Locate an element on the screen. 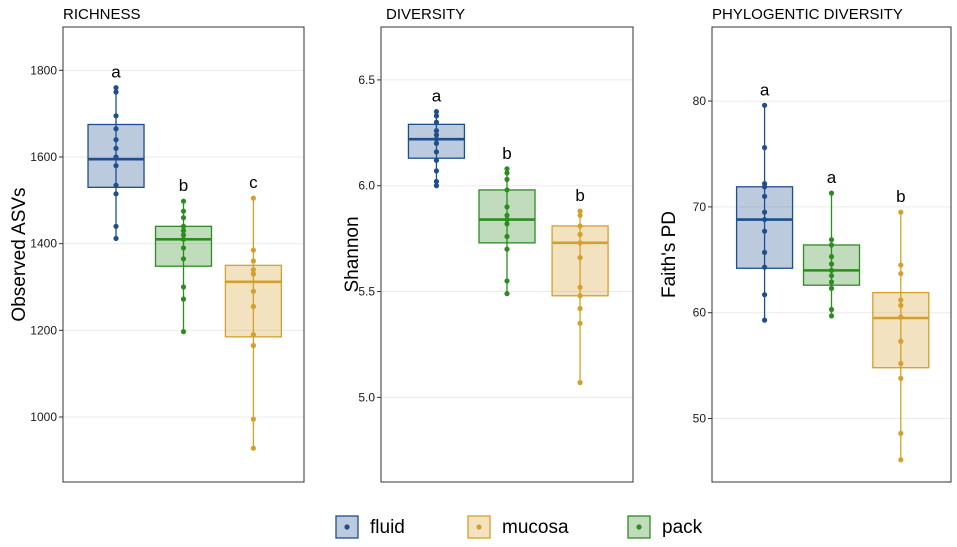  box-pack: b is located at coordinates (183, 255).